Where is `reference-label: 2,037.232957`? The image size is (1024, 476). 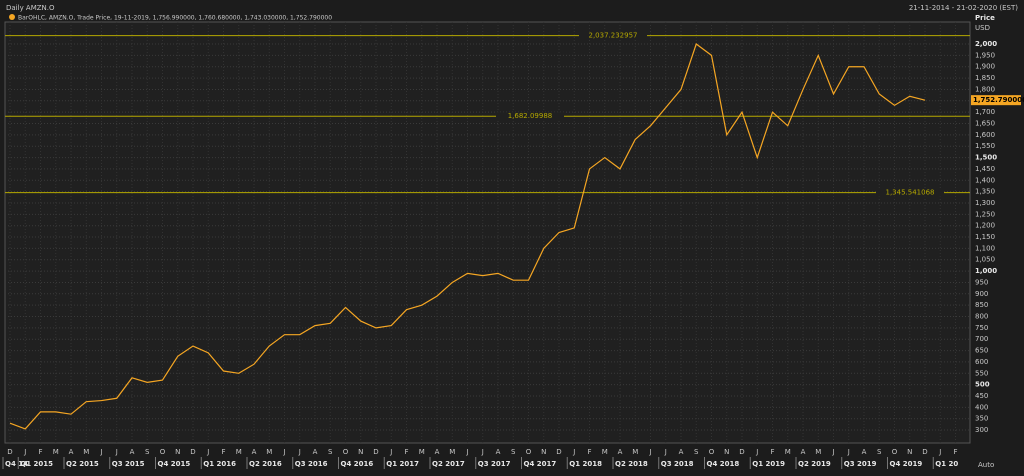 reference-label: 2,037.232957 is located at coordinates (613, 36).